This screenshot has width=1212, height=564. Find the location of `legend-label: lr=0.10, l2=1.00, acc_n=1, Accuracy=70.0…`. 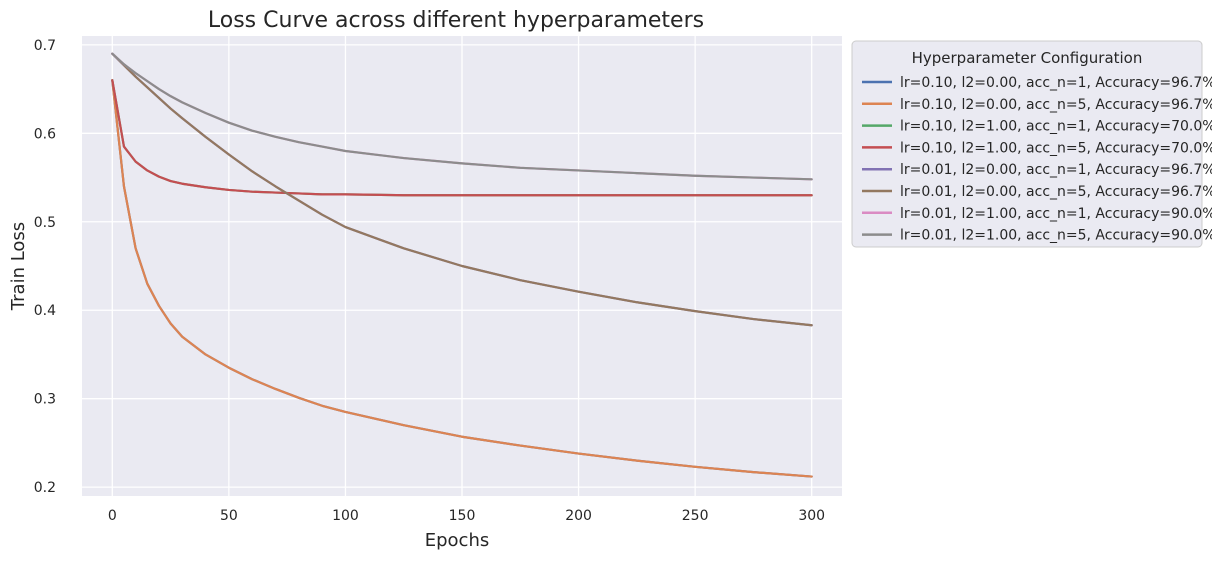

legend-label: lr=0.10, l2=1.00, acc_n=1, Accuracy=70.0… is located at coordinates (1056, 127).